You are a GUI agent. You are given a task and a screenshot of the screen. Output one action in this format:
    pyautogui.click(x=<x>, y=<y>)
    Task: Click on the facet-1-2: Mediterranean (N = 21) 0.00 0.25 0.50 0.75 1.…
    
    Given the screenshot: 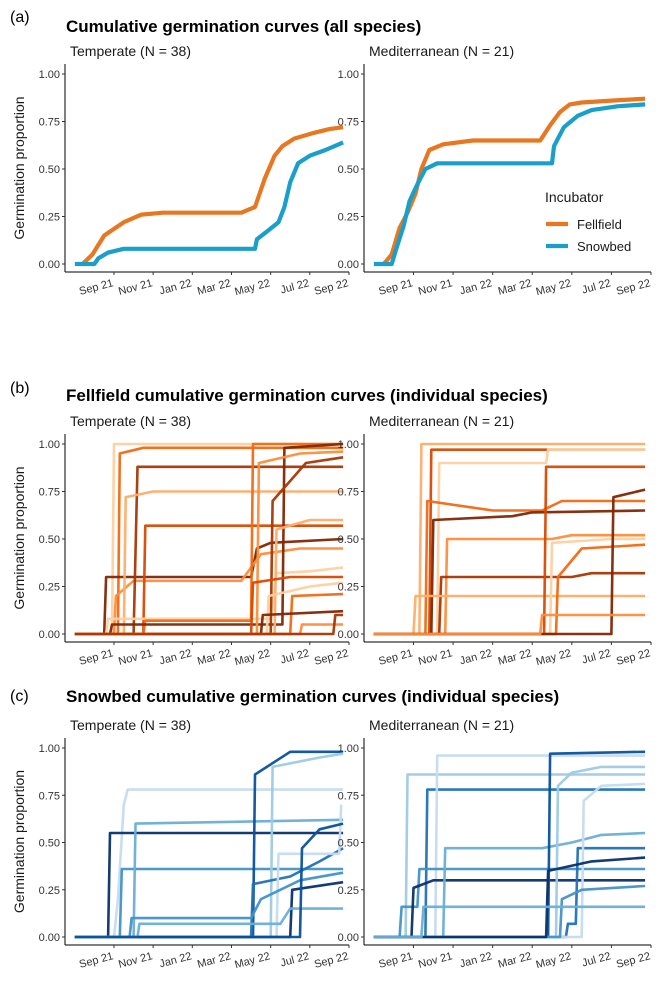 What is the action you would take?
    pyautogui.click(x=495, y=170)
    